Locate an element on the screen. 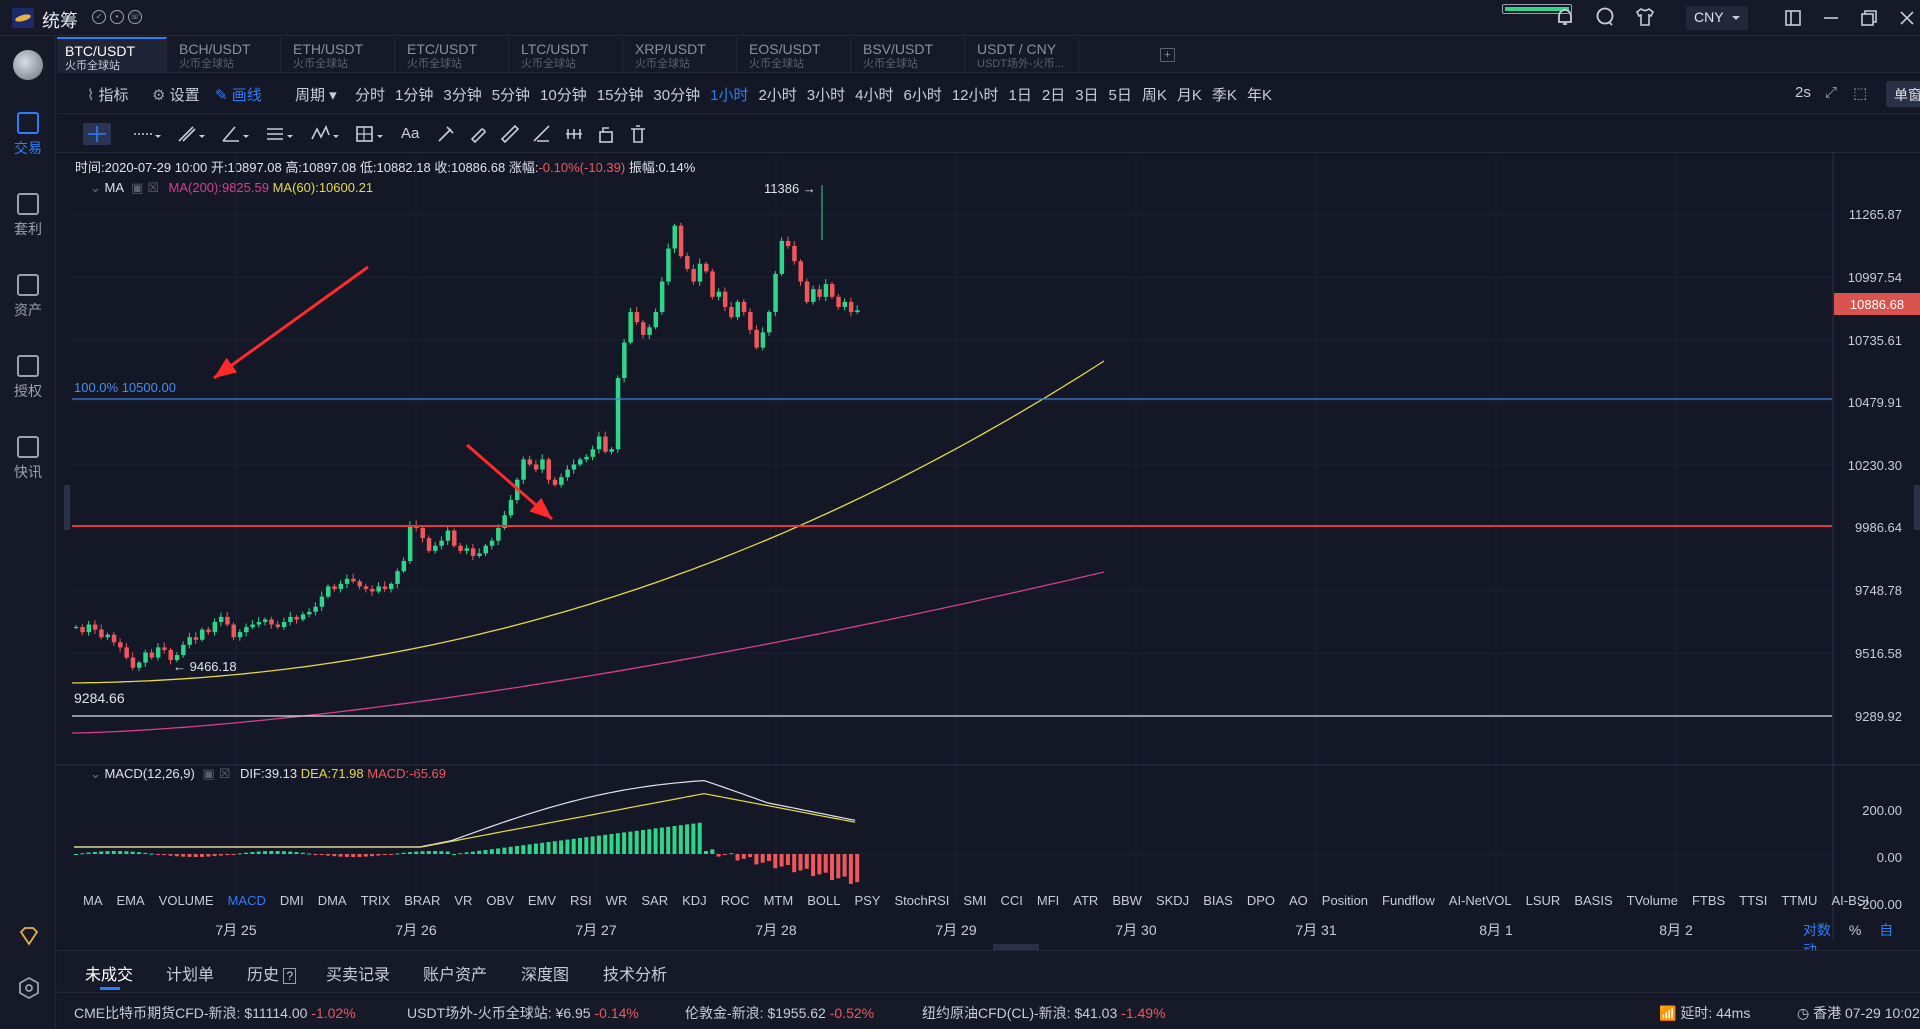 The width and height of the screenshot is (1920, 1029). parallel-tool-icon is located at coordinates (278, 134).